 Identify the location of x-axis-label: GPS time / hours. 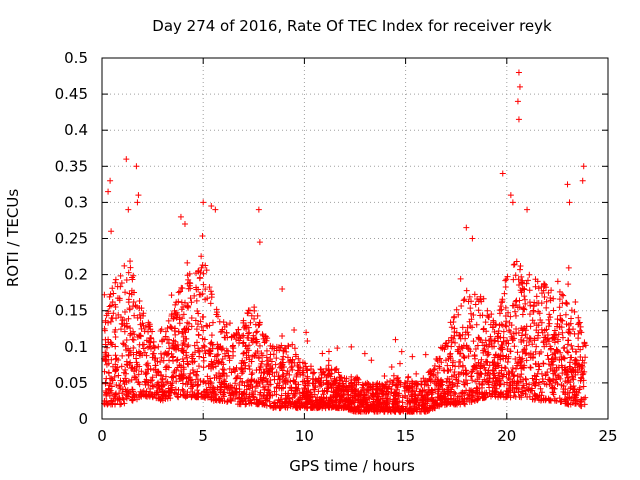
(352, 466).